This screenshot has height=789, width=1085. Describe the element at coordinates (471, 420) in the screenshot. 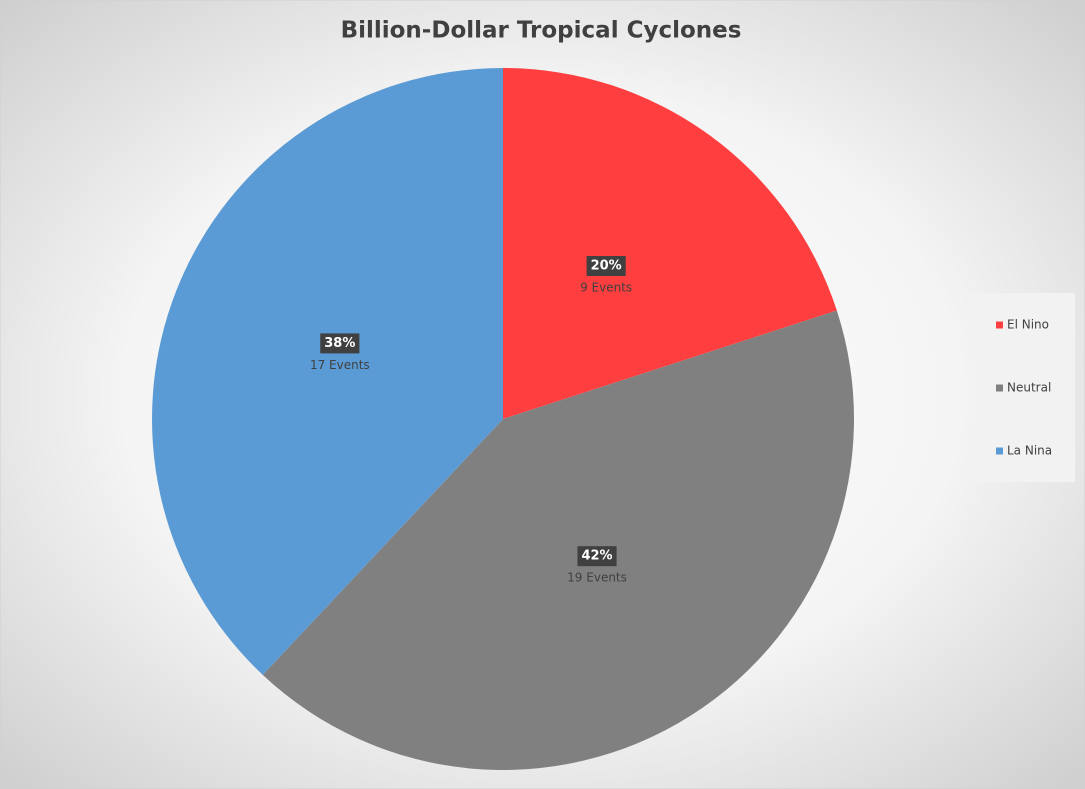

I see `data-labels: 20% 9 Events 42% 19 Events 38% 17 Events` at that location.